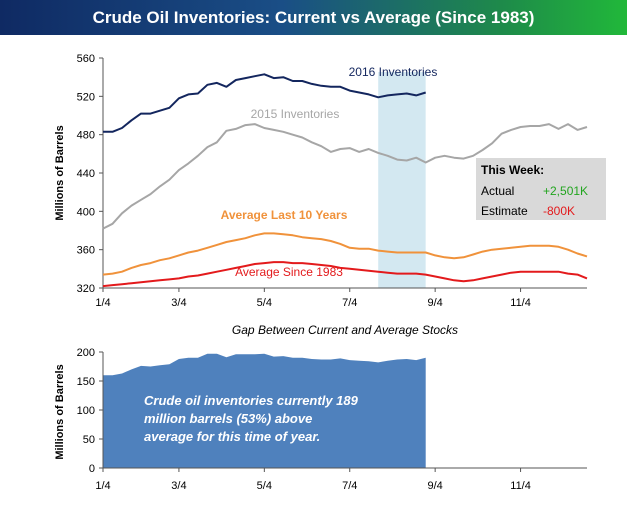 This screenshot has height=512, width=627. I want to click on y-tick-label: 480, so click(86, 136).